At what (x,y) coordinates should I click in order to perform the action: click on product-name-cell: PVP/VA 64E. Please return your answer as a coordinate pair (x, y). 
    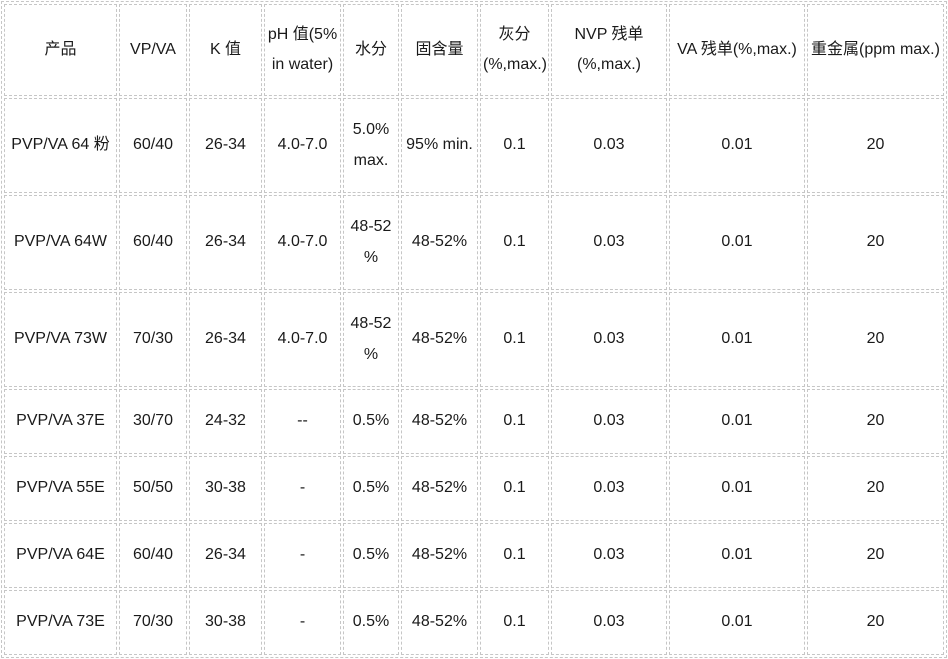
    Looking at the image, I should click on (60, 555).